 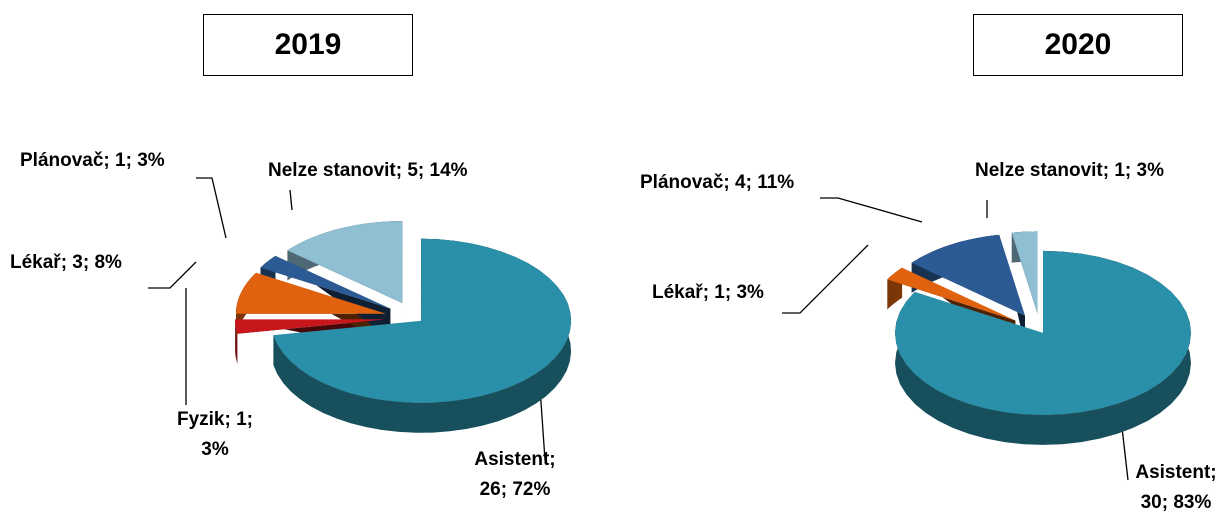 What do you see at coordinates (708, 292) in the screenshot?
I see `data-label: Lékař; 1; 3%` at bounding box center [708, 292].